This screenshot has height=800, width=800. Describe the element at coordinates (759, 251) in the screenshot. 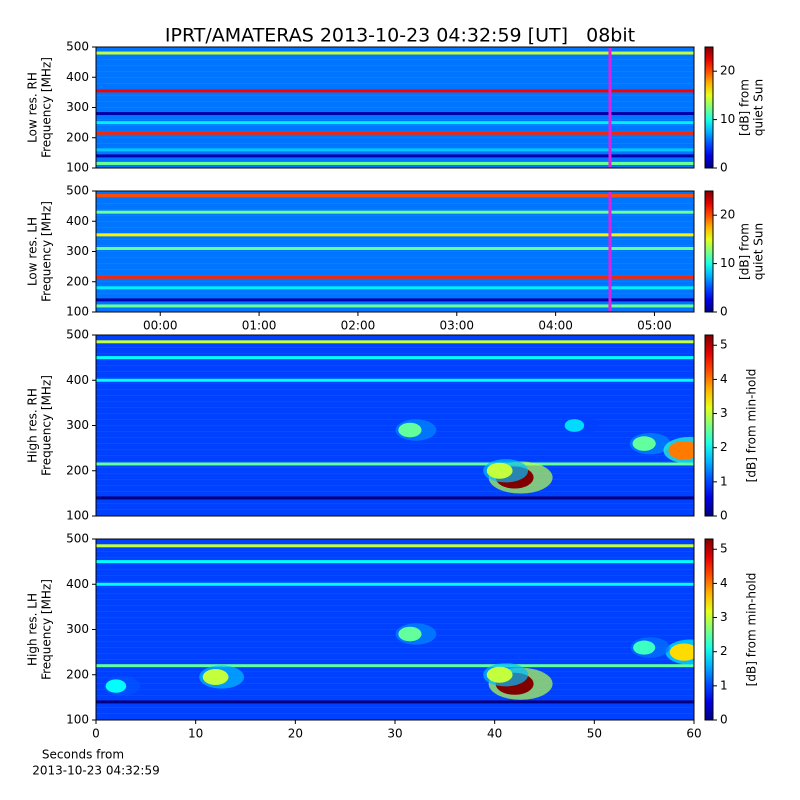

I see `colorbar-label: quiet Sun` at that location.